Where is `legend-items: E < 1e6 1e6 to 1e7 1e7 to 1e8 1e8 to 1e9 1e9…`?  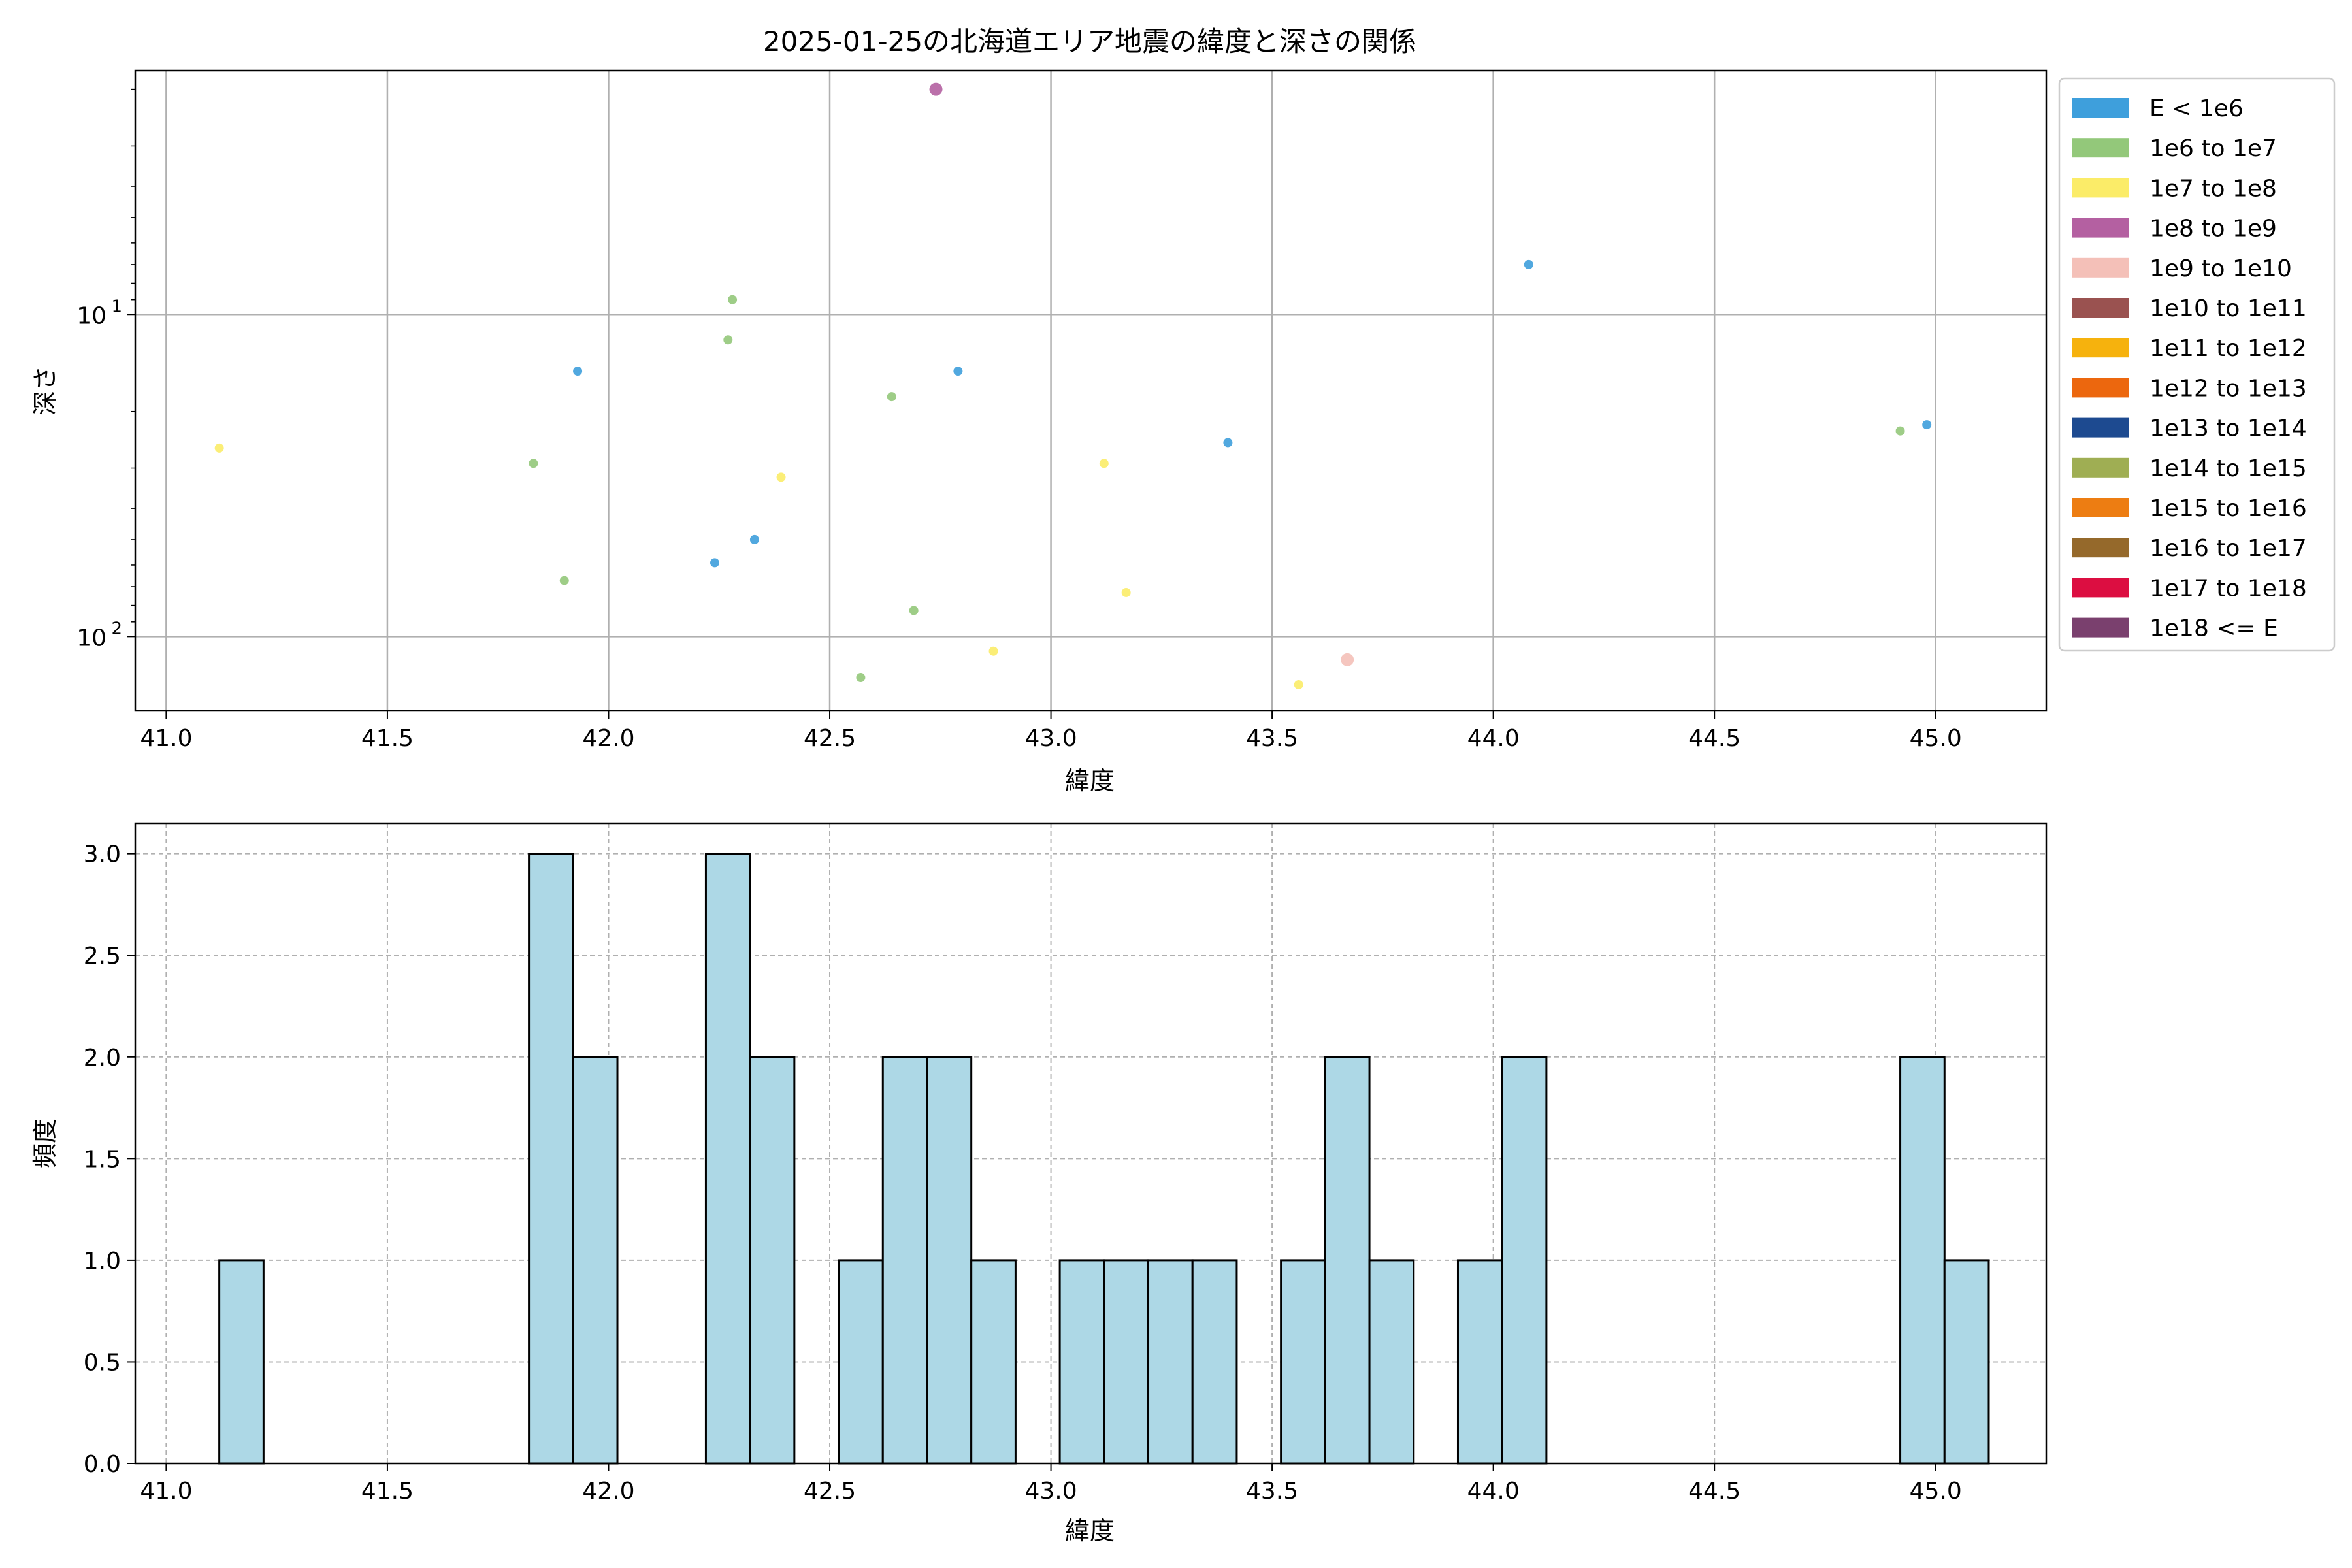 legend-items: E < 1e6 1e6 to 1e7 1e7 to 1e8 1e8 to 1e9 1e9… is located at coordinates (2189, 368).